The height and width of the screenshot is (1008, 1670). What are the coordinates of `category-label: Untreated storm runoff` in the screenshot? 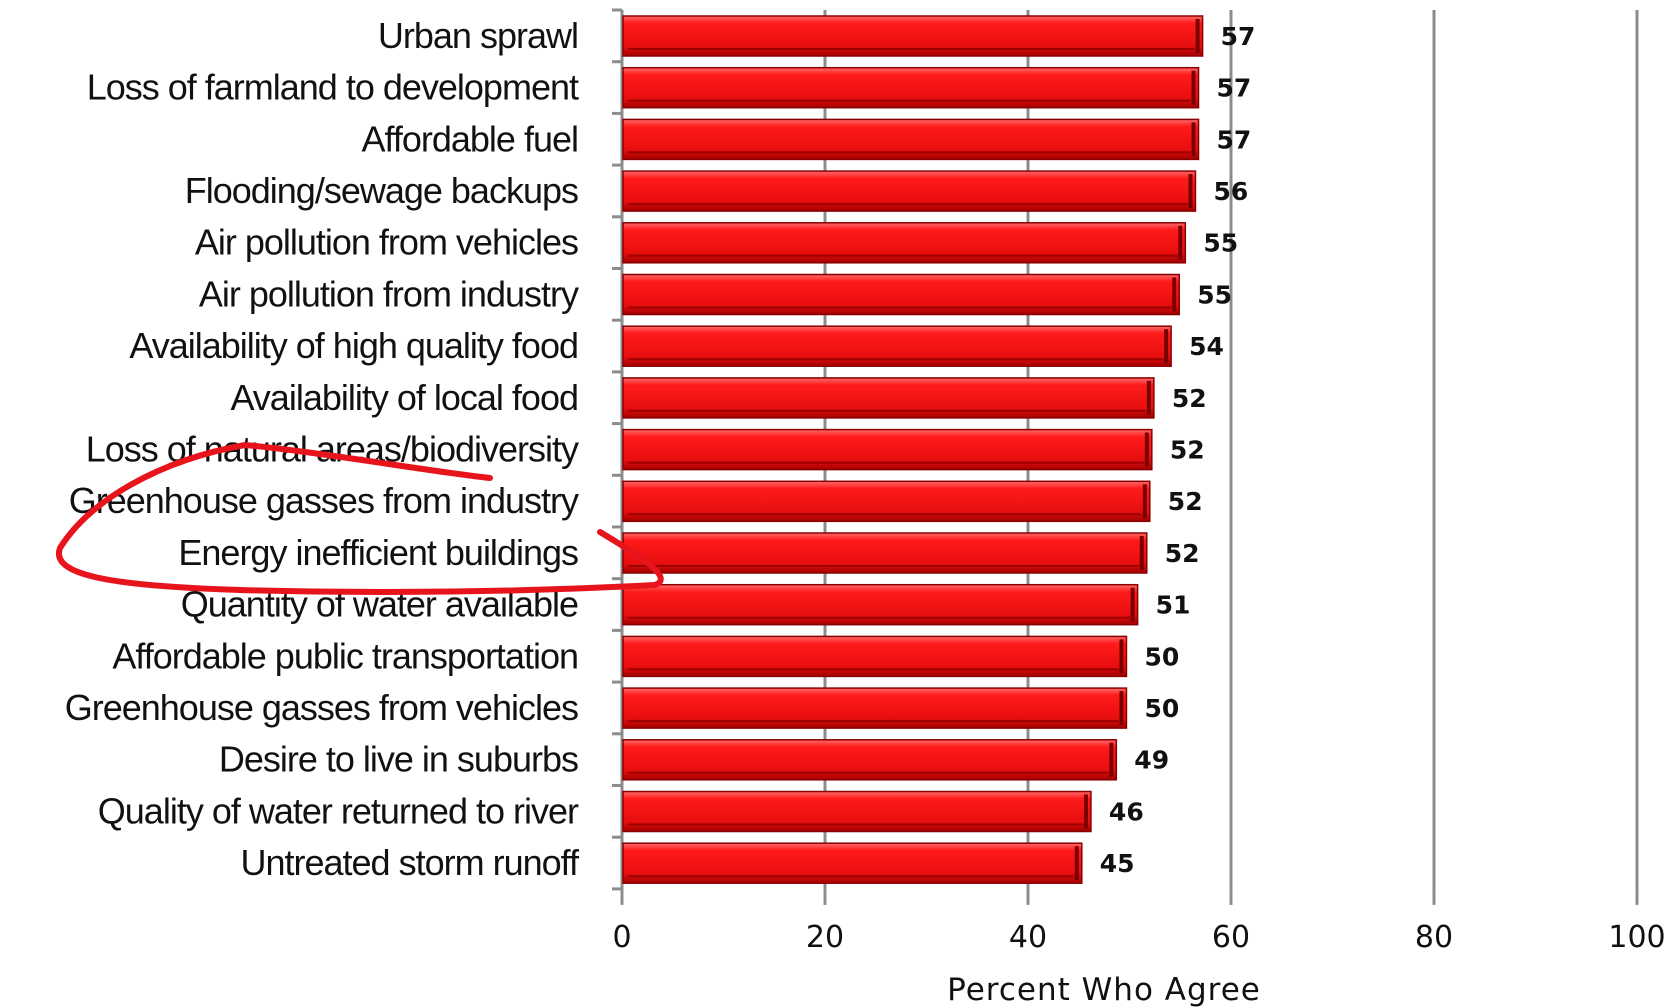 It's located at (410, 862).